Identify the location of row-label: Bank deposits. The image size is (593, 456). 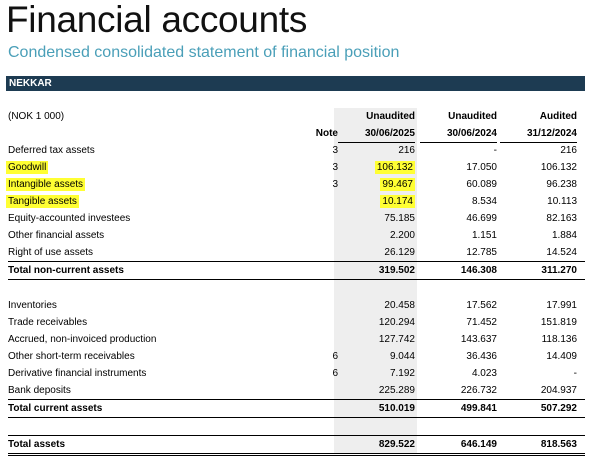
(39, 390).